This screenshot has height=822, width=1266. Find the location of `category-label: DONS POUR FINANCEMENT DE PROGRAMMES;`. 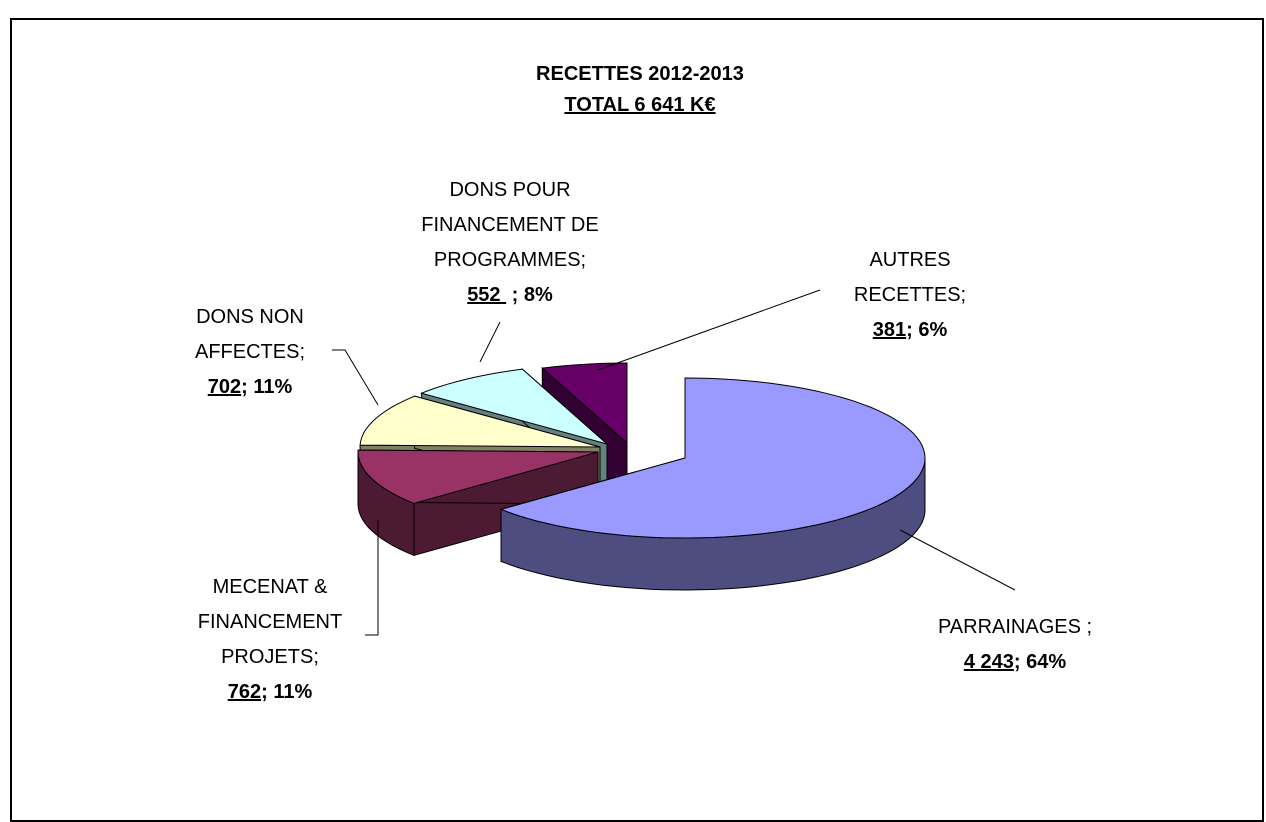

category-label: DONS POUR FINANCEMENT DE PROGRAMMES; is located at coordinates (510, 225).